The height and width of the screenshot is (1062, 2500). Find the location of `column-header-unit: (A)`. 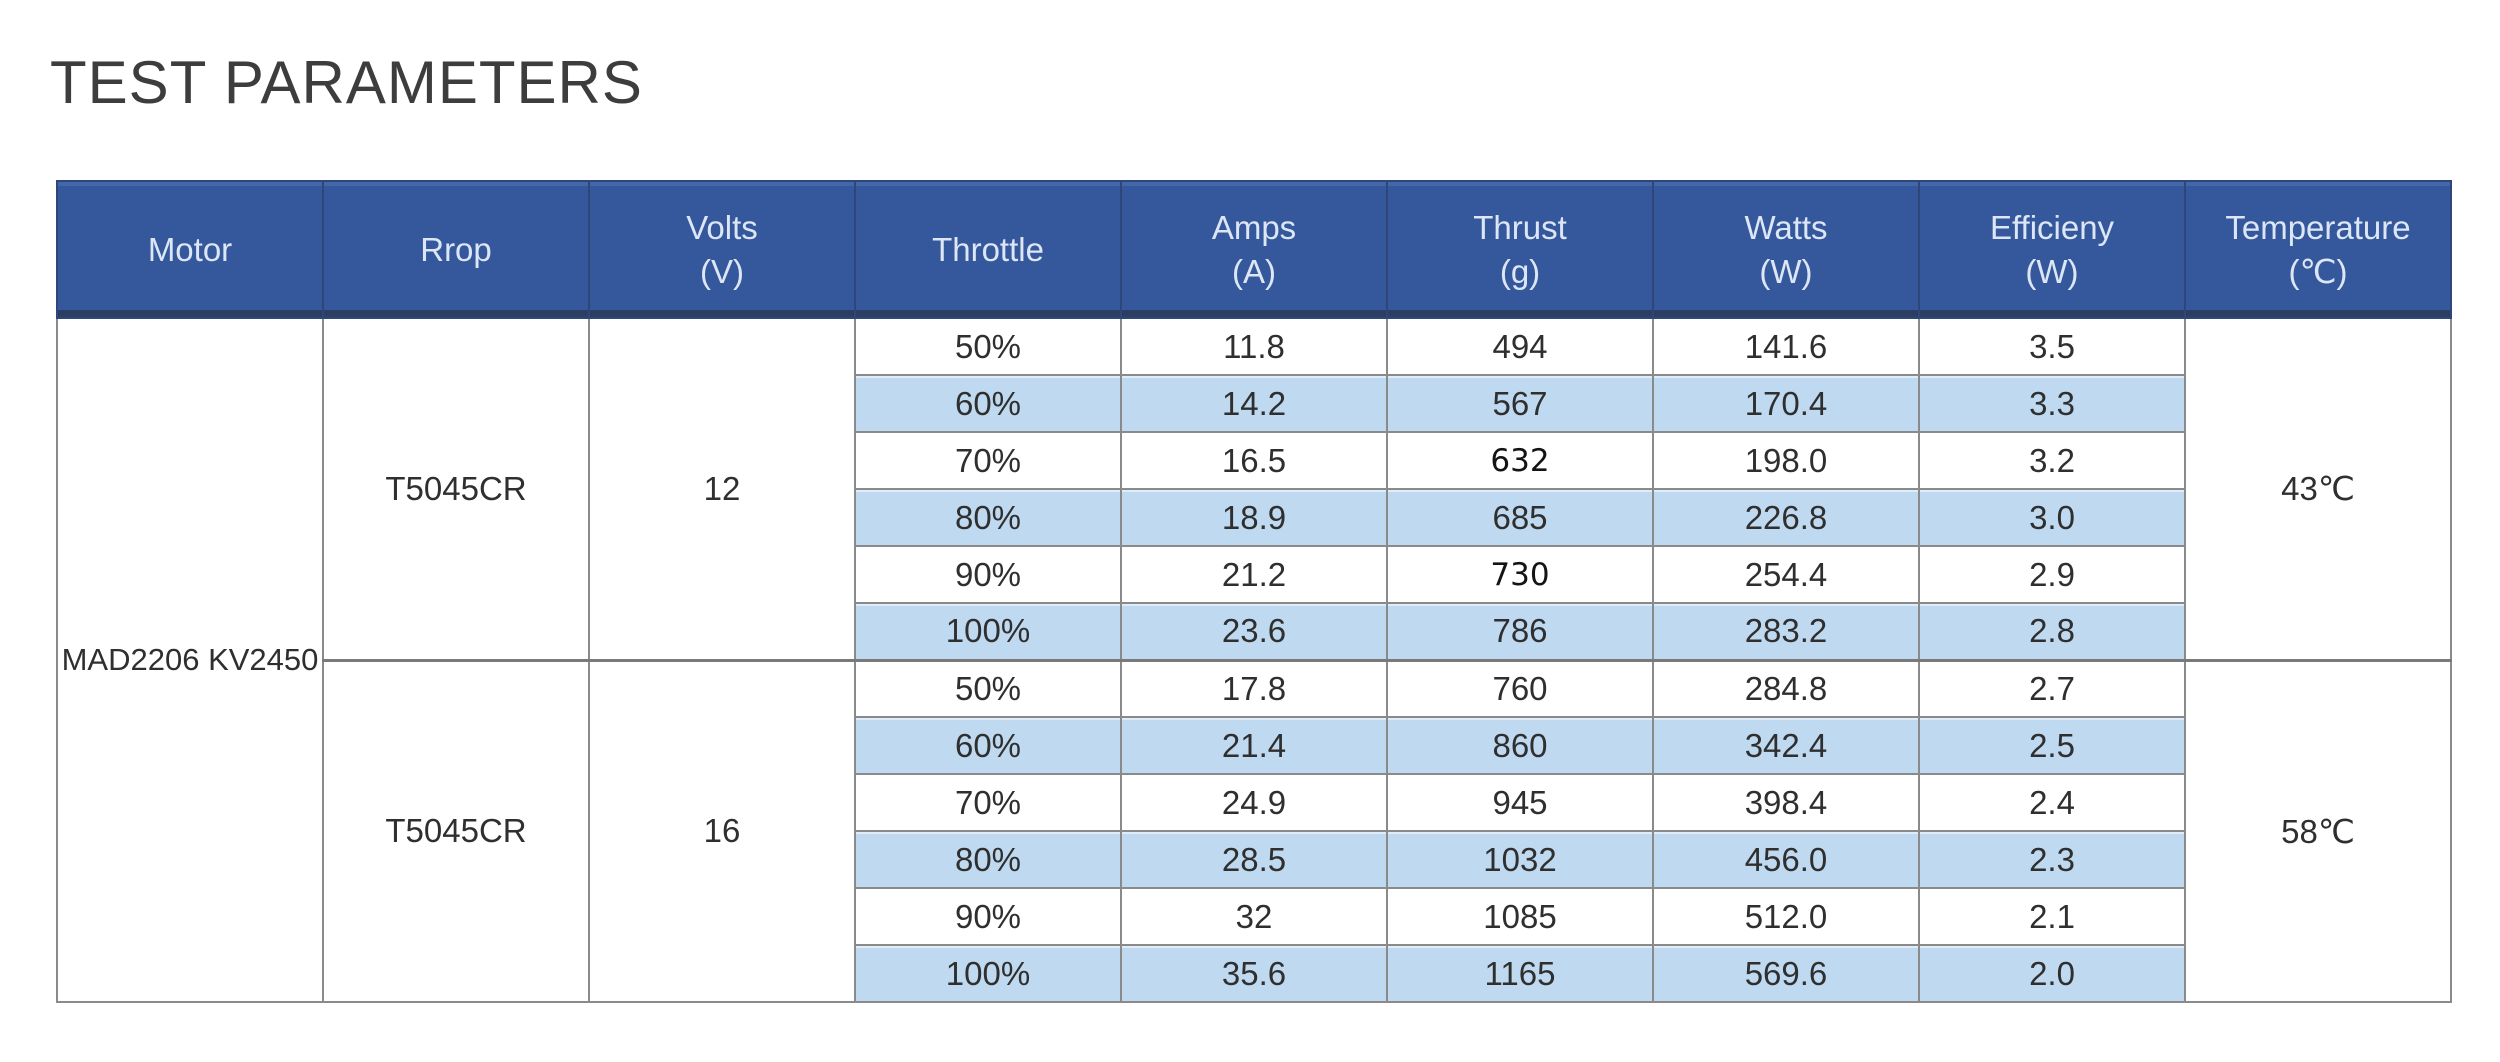

column-header-unit: (A) is located at coordinates (1254, 271).